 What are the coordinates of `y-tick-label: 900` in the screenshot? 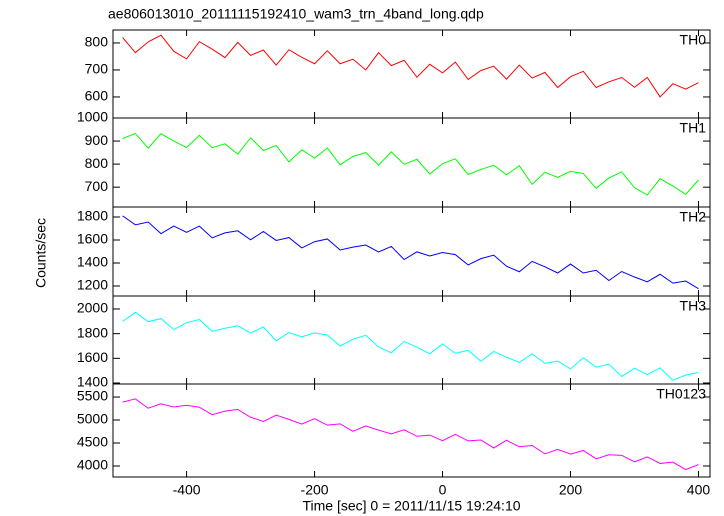 It's located at (97, 140).